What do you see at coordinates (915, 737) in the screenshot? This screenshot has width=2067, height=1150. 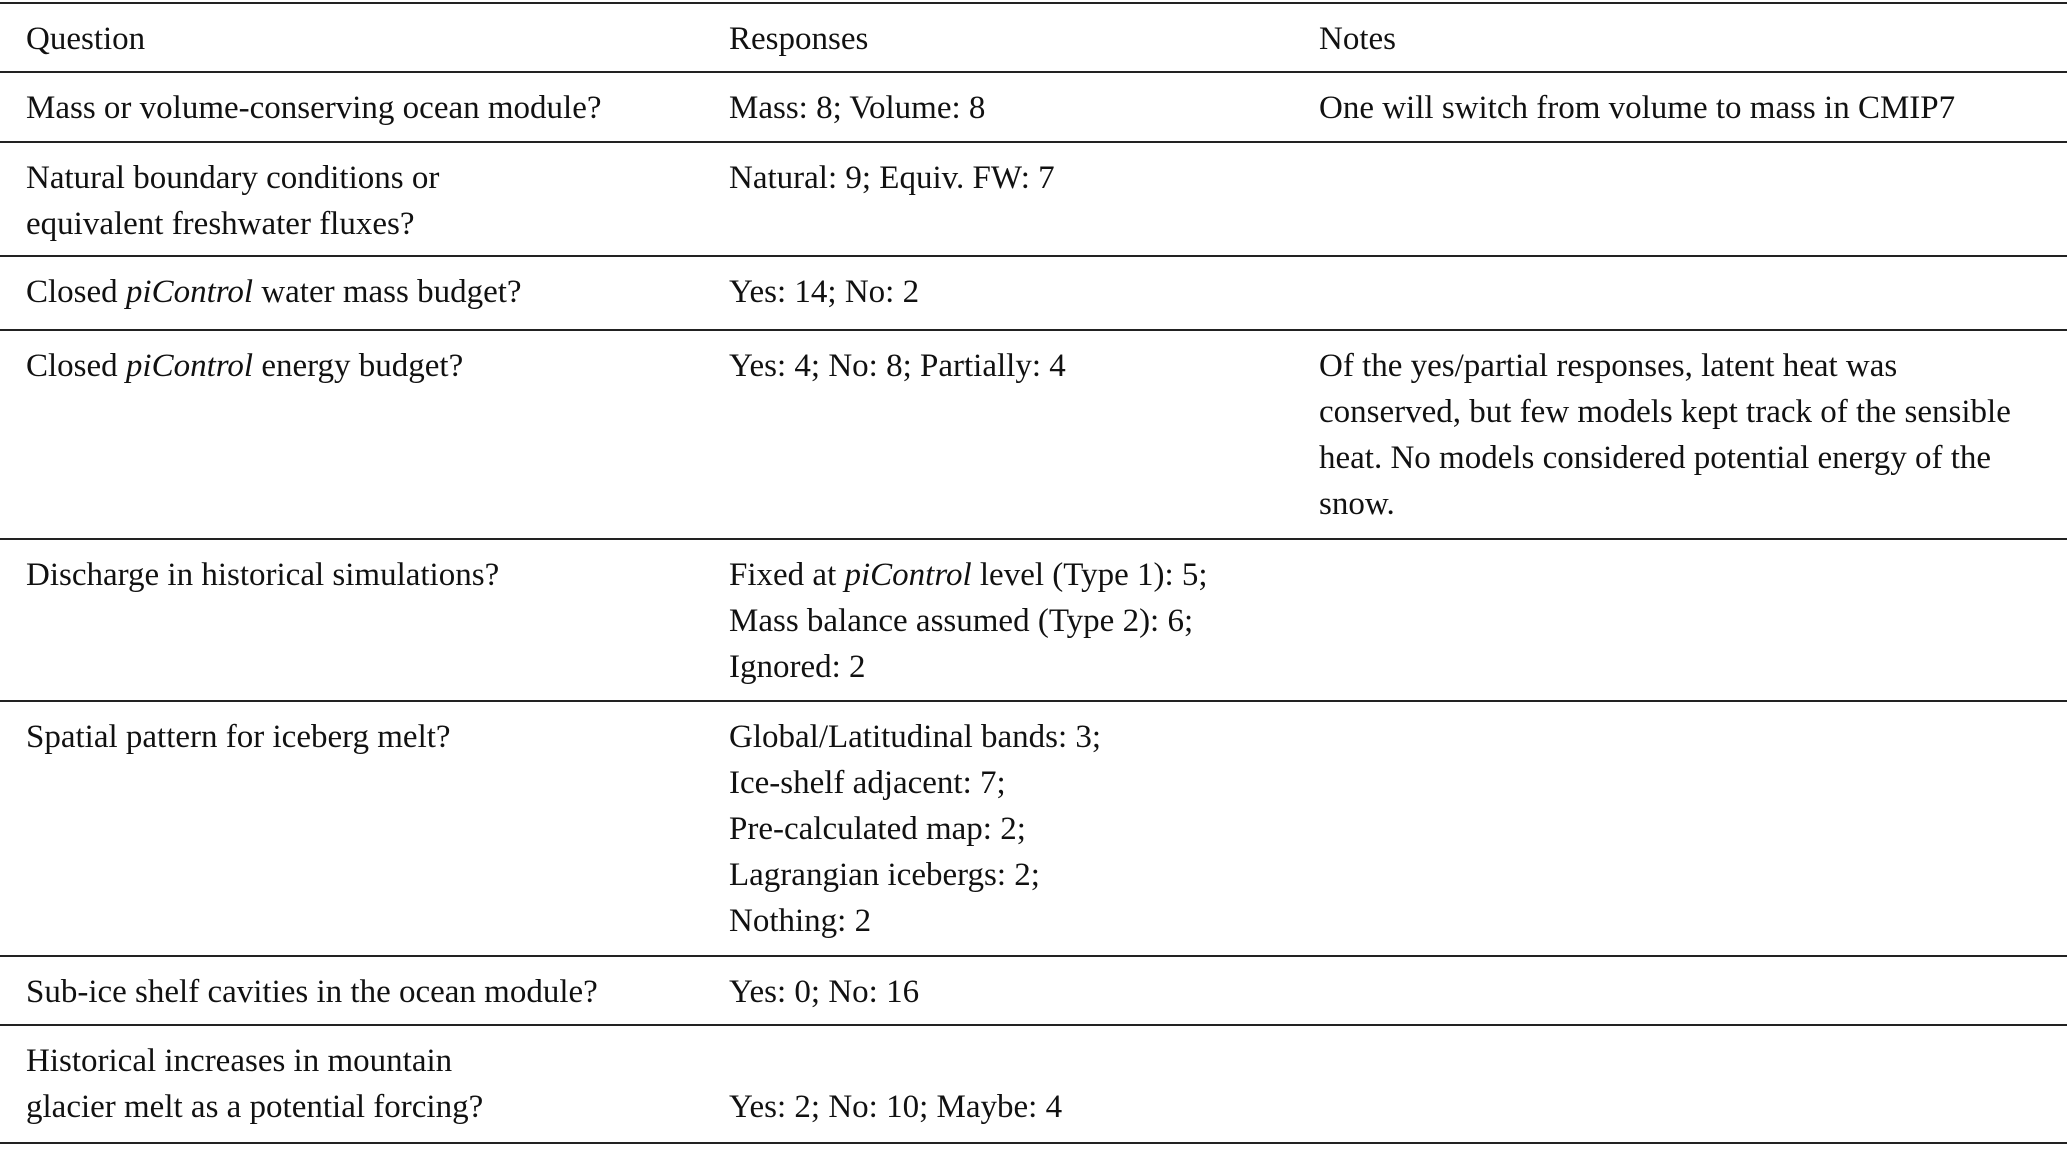 I see `response-line: Global/Latitudinal bands: 3;` at bounding box center [915, 737].